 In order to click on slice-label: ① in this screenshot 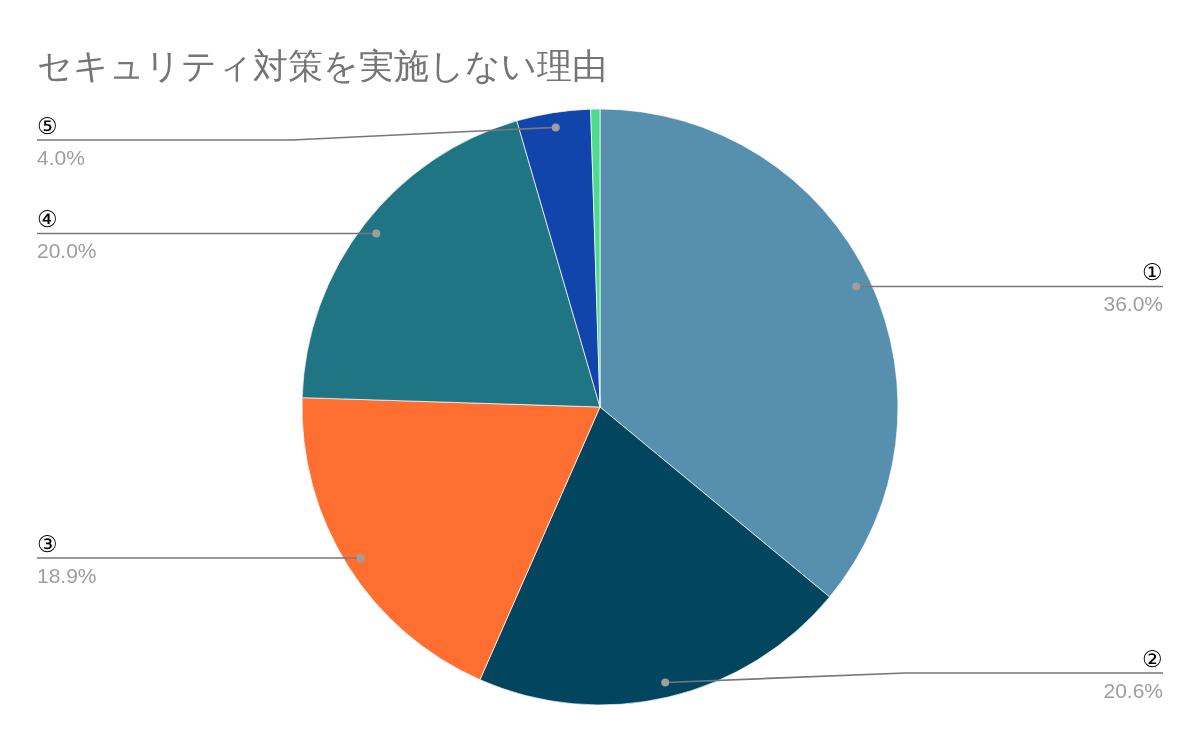, I will do `click(1152, 272)`.